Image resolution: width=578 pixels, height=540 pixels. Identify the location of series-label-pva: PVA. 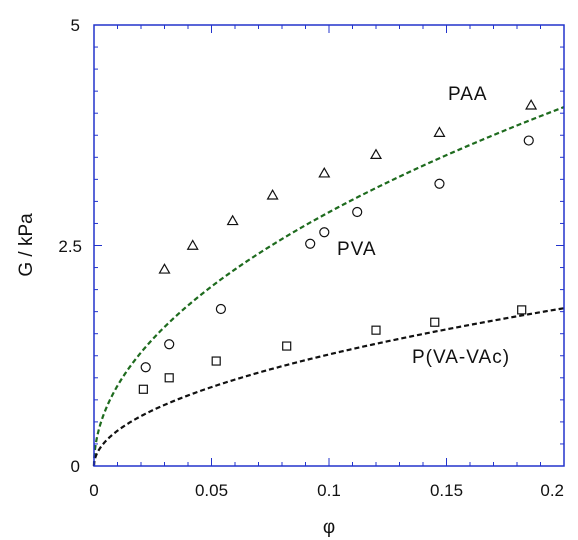
(357, 249).